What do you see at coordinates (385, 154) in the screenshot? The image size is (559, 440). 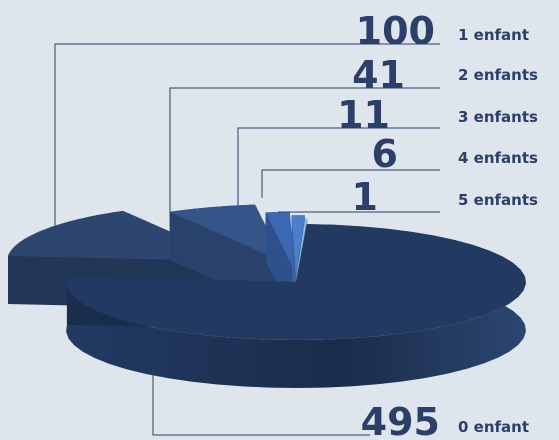 I see `value-label: 6` at bounding box center [385, 154].